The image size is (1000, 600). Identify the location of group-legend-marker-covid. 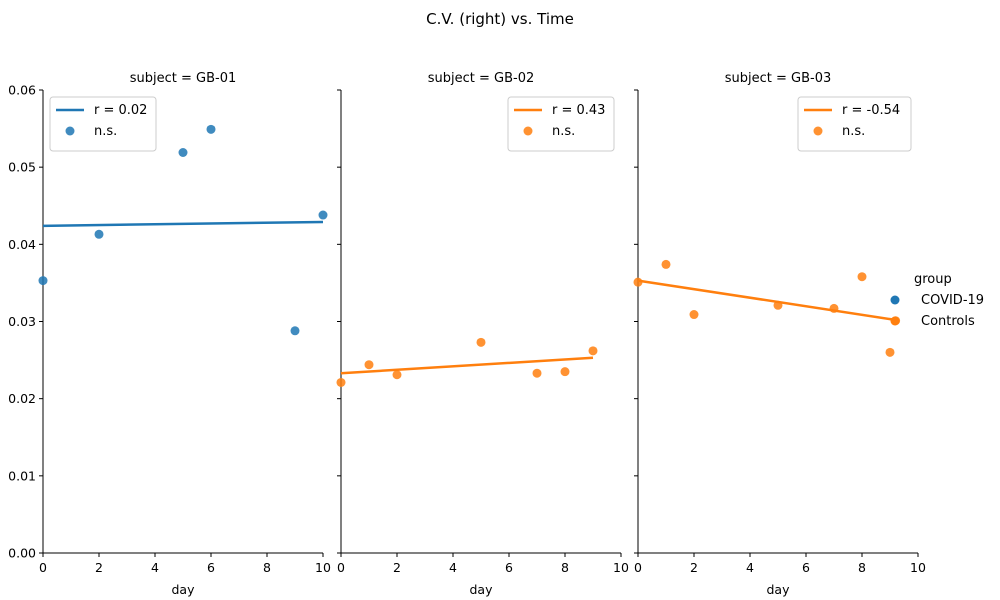
(895, 300).